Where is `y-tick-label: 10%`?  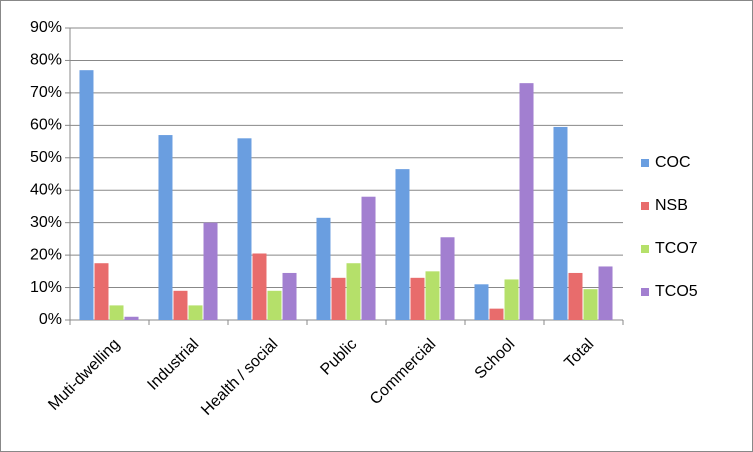
y-tick-label: 10% is located at coordinates (46, 287).